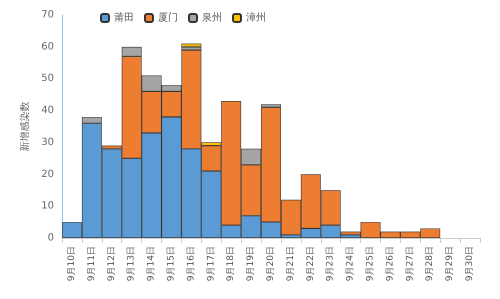 The width and height of the screenshot is (500, 299). I want to click on x-tick-label: 9月13日, so click(131, 264).